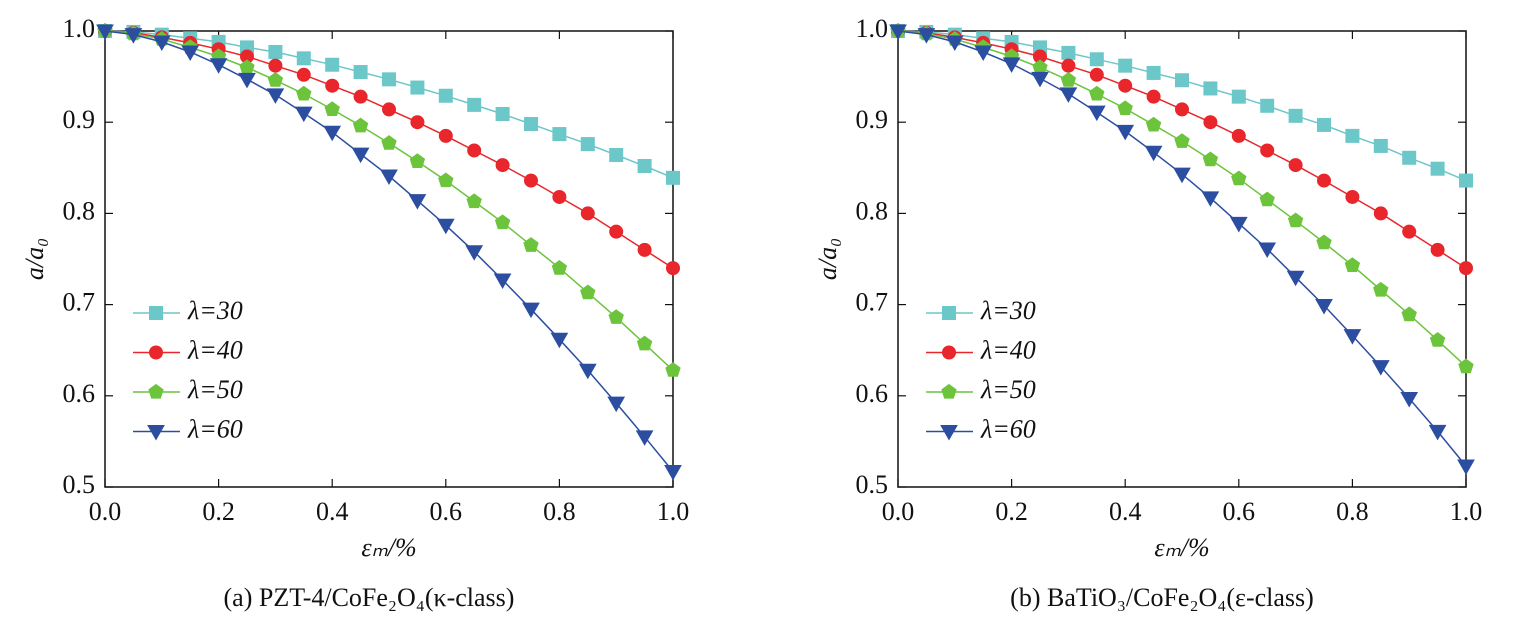  I want to click on legend-label: λ=60, so click(215, 428).